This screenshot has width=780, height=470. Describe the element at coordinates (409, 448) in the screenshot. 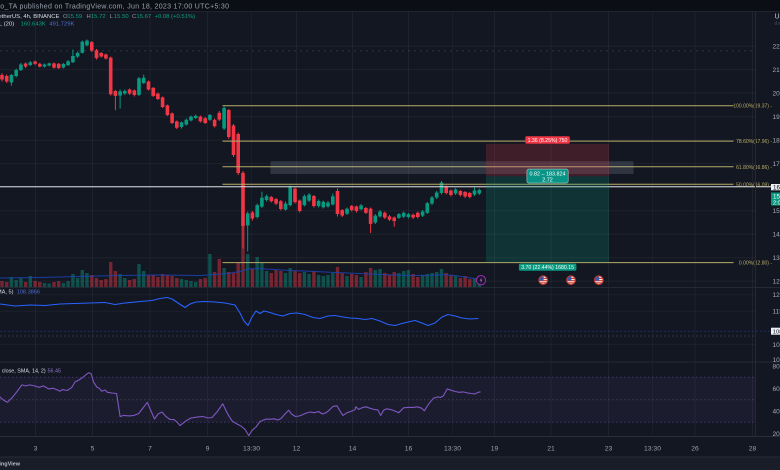

I see `svg-text: 16` at that location.